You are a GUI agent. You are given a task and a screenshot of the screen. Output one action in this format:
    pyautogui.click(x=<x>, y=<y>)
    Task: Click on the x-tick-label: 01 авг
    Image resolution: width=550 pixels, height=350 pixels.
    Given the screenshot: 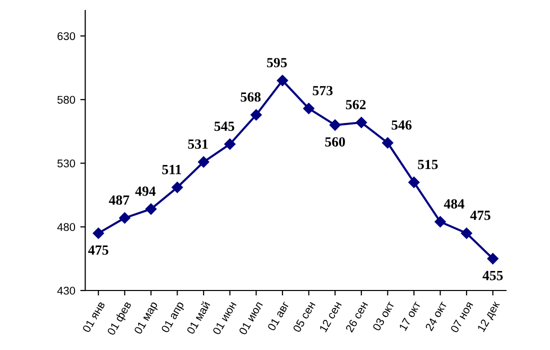 What is the action you would take?
    pyautogui.click(x=278, y=316)
    